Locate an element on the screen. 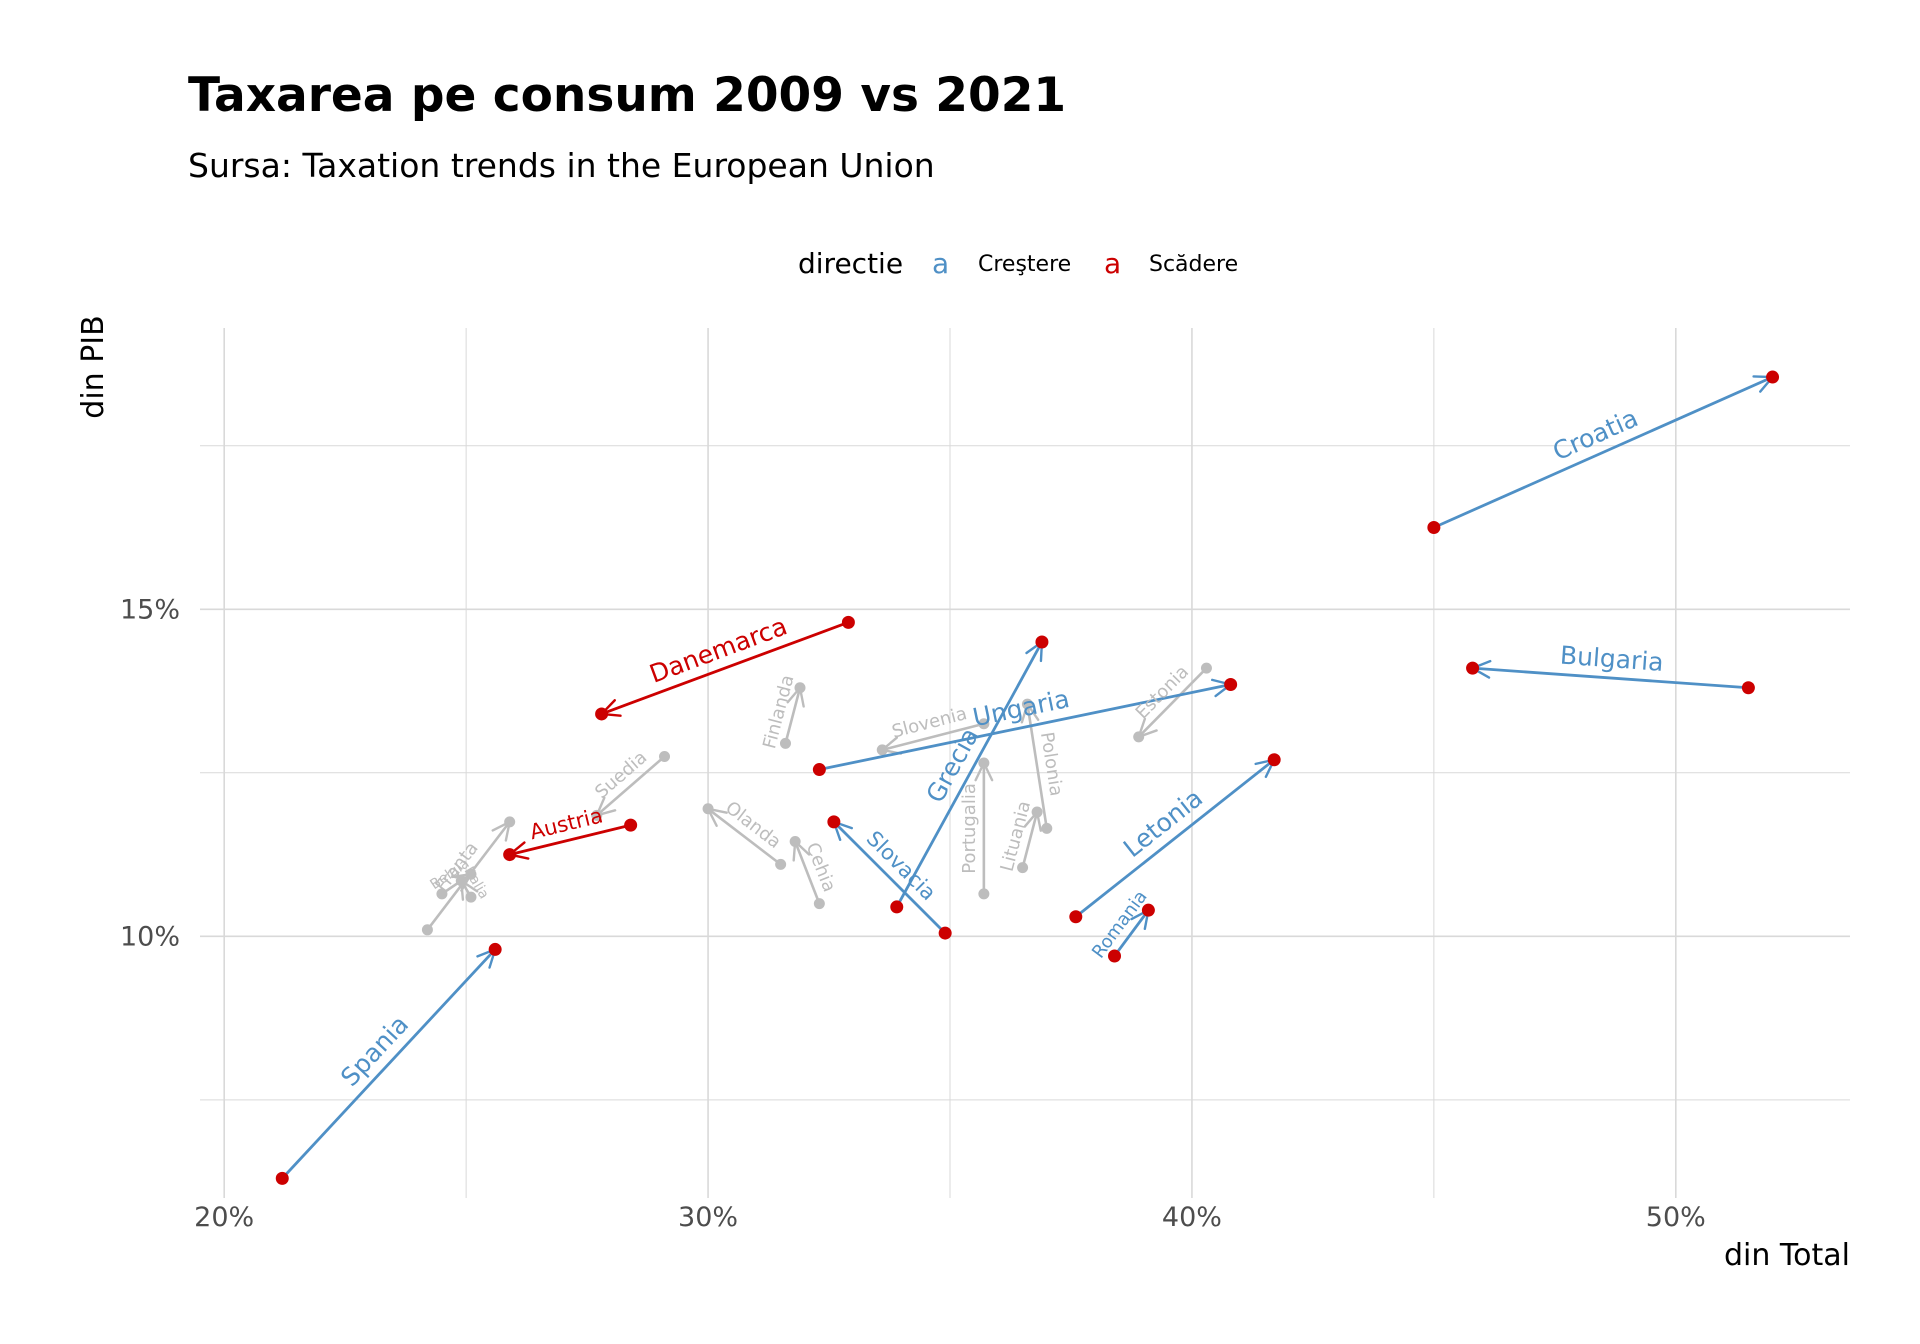 The width and height of the screenshot is (1920, 1344). point-2021-suedia is located at coordinates (597, 815).